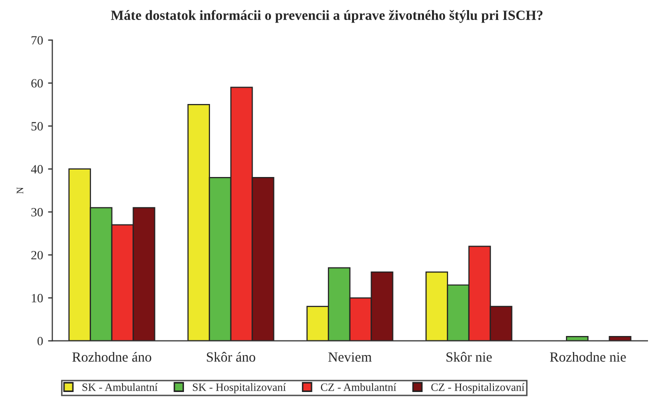 The width and height of the screenshot is (654, 401). I want to click on legend-label: SK - Hospitalizovaní, so click(239, 388).